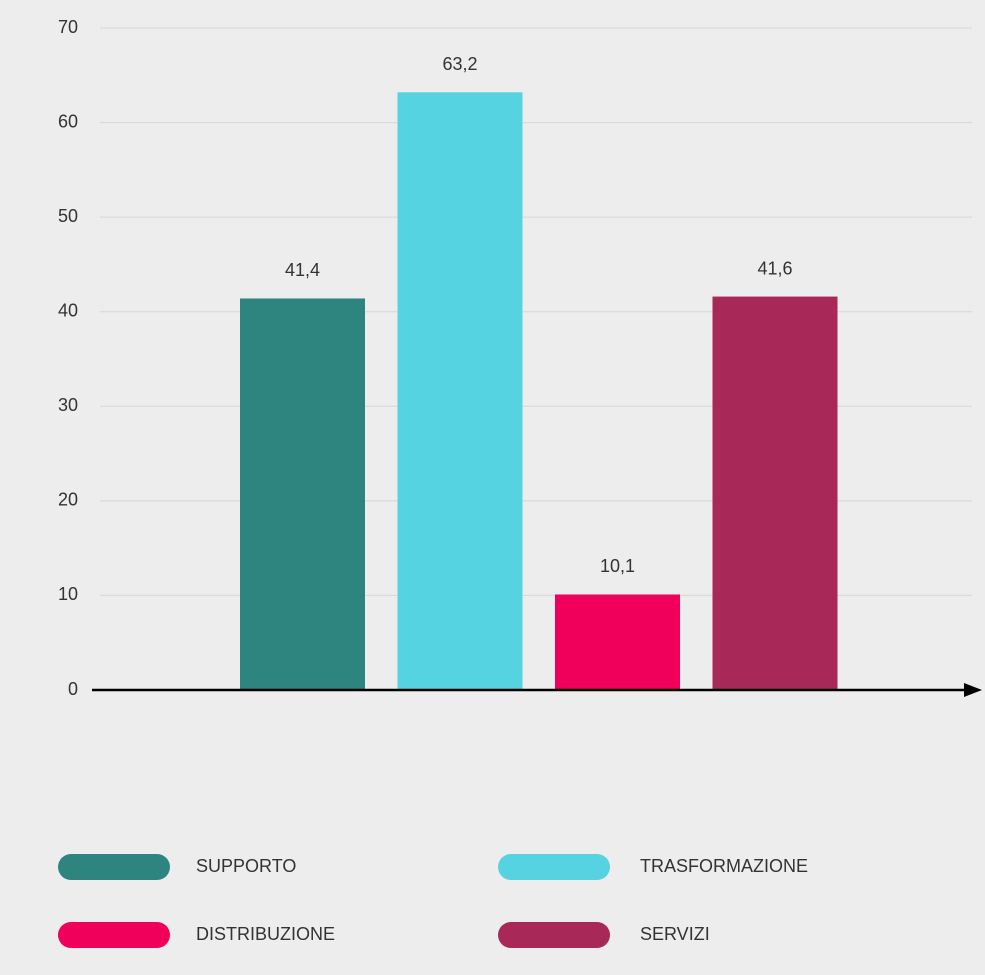  Describe the element at coordinates (68, 216) in the screenshot. I see `y-tick-label: 50` at that location.